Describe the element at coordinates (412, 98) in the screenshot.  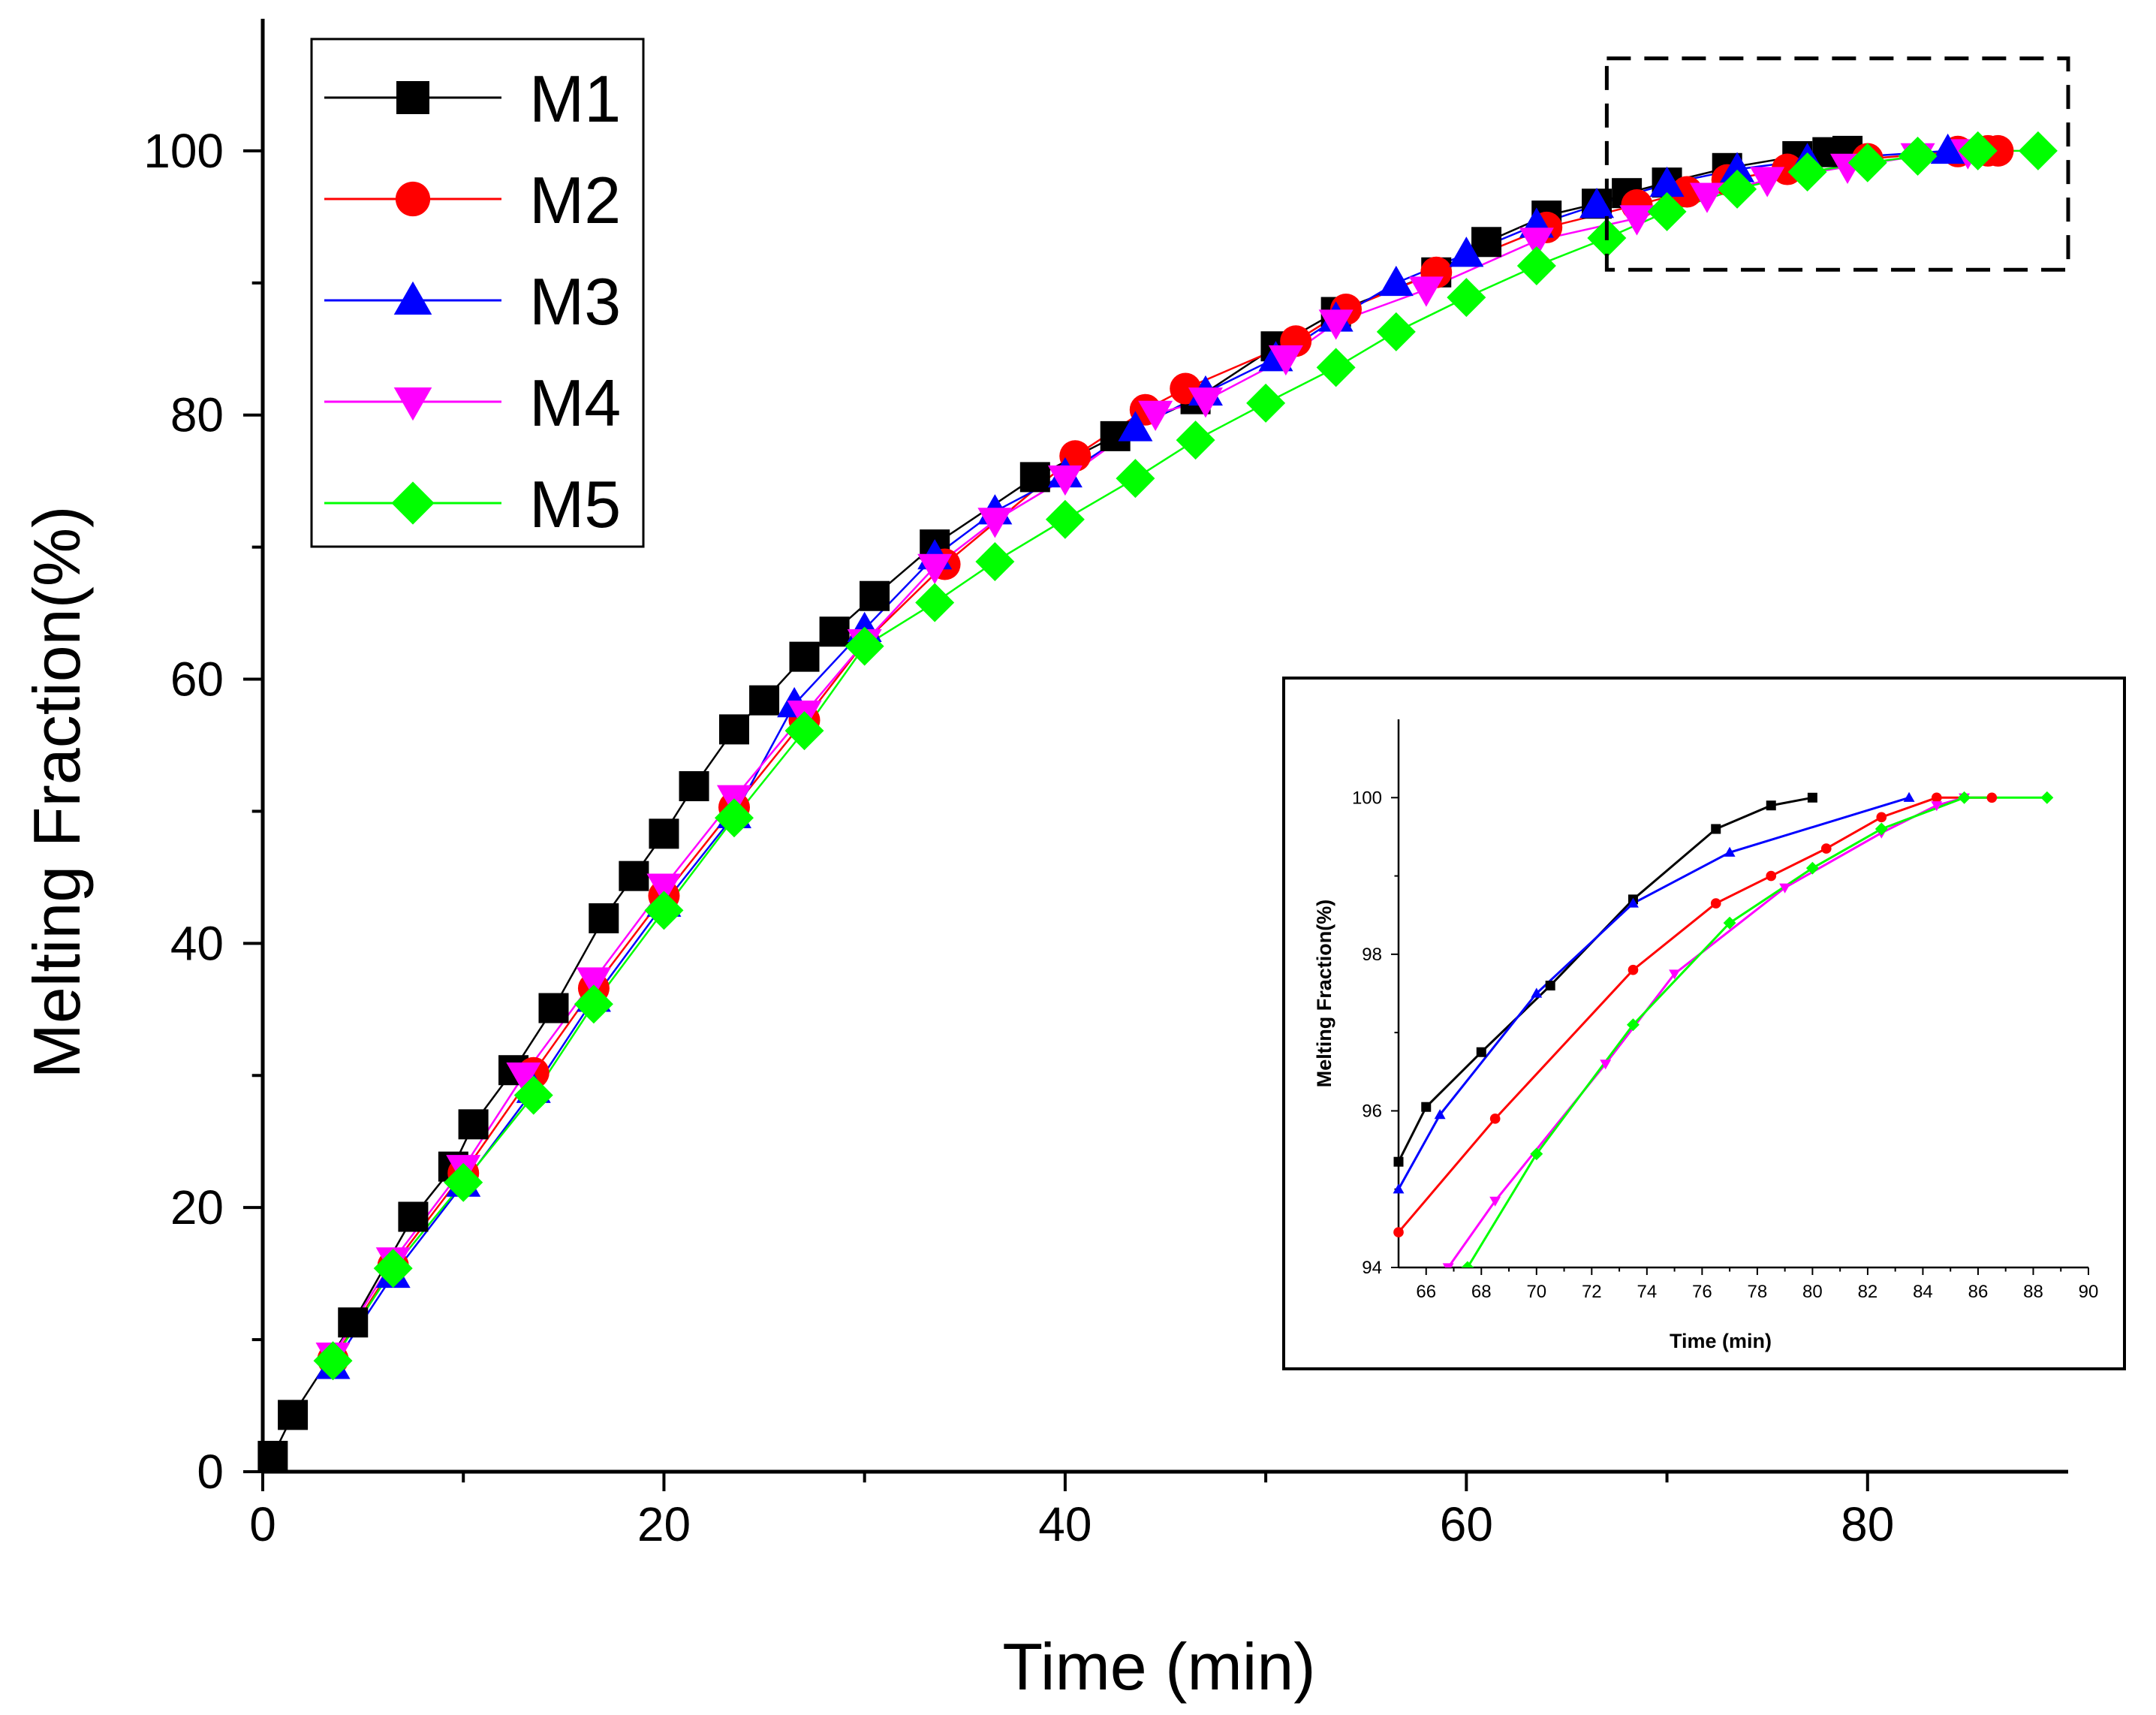
I see `legend-m1-marker` at that location.